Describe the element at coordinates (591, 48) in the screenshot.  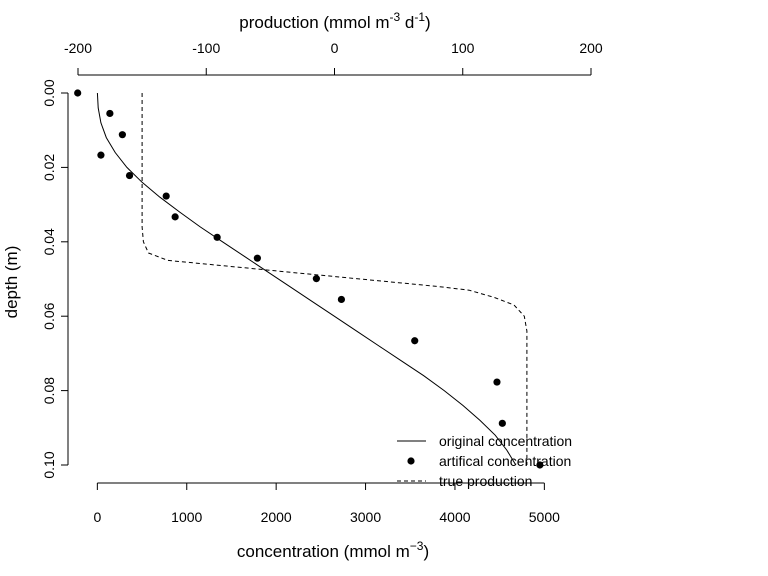
I see `top-tick-label: 200` at that location.